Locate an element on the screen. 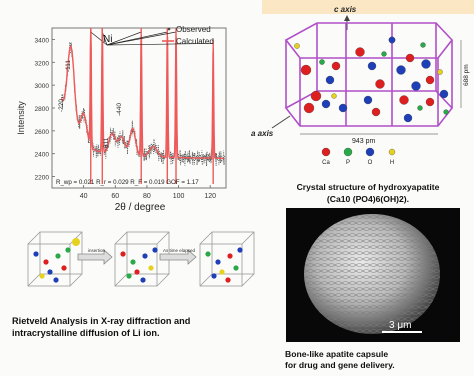  crystal-caption-line2: (Ca10 (PO4)6(OH)2). is located at coordinates (368, 199).